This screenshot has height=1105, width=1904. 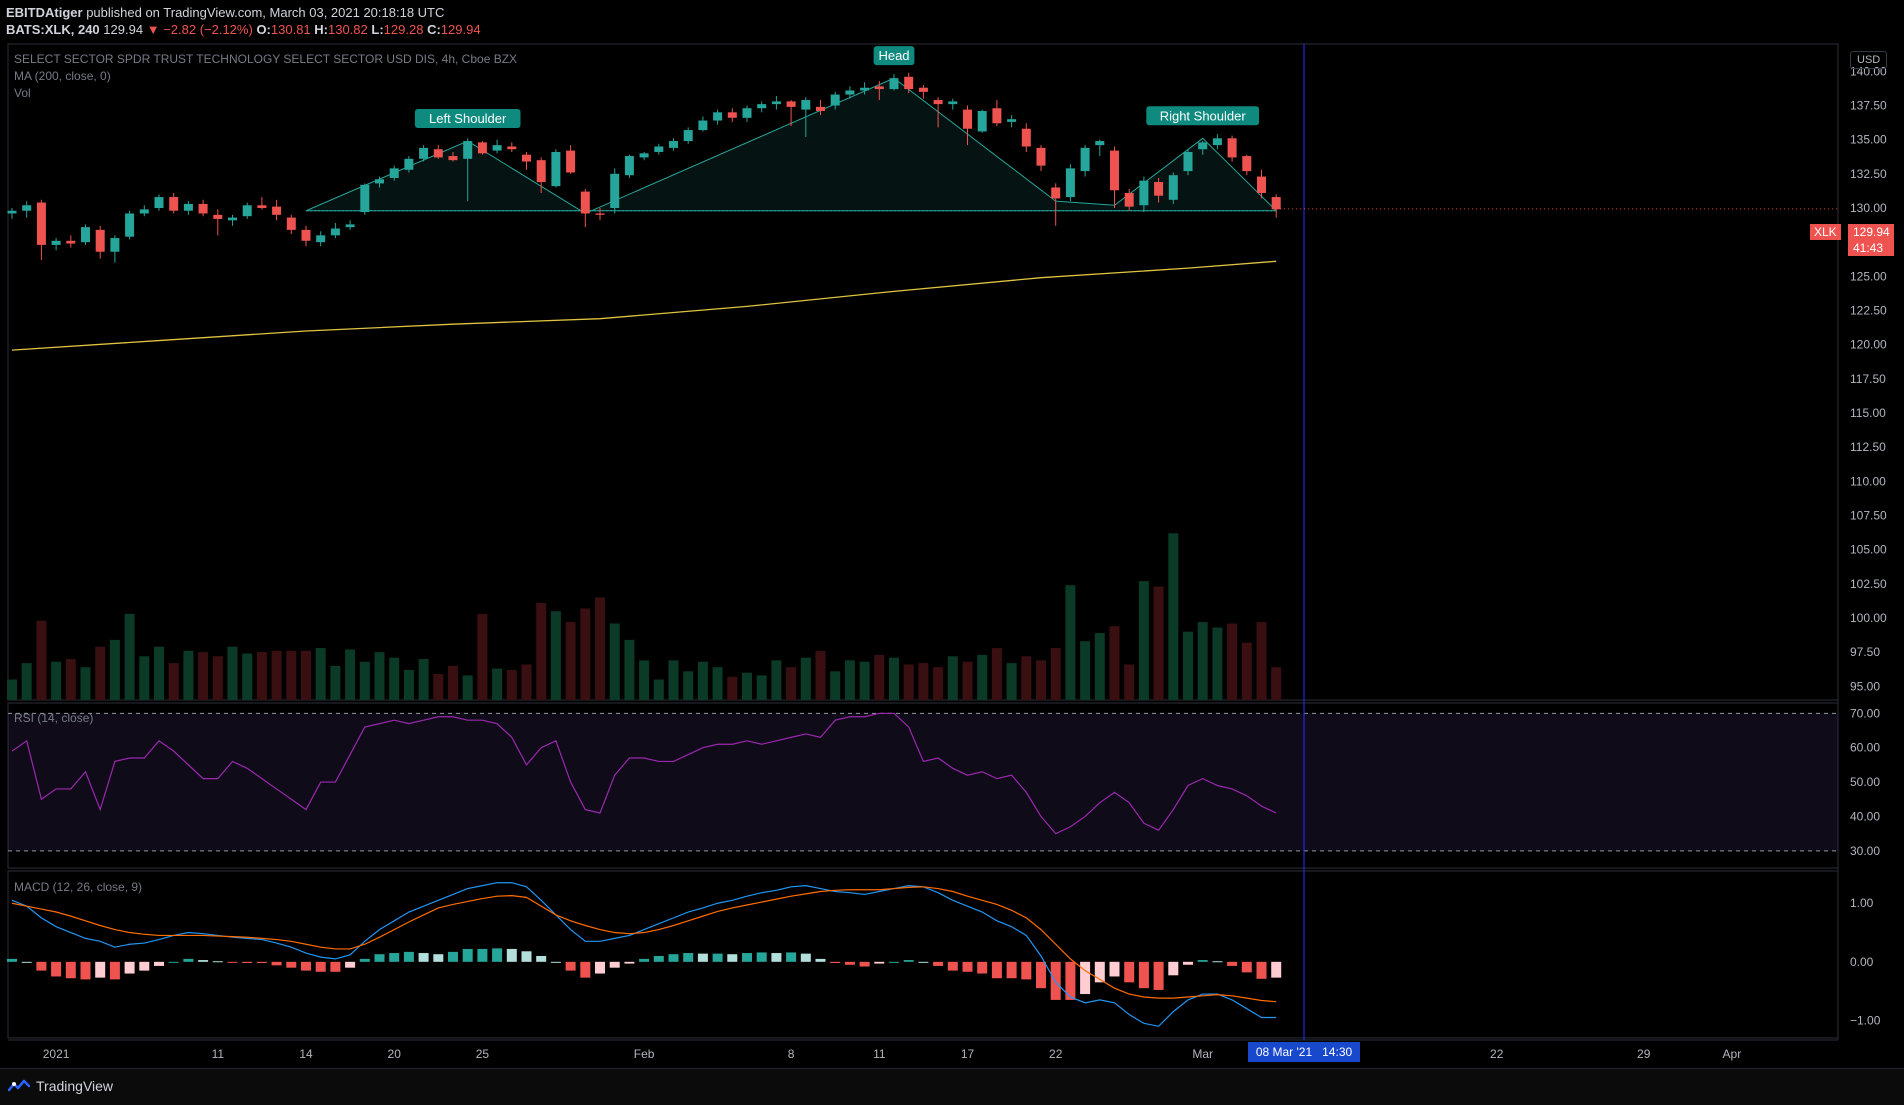 I want to click on rsi-legend: RSI (14, close), so click(x=54, y=718).